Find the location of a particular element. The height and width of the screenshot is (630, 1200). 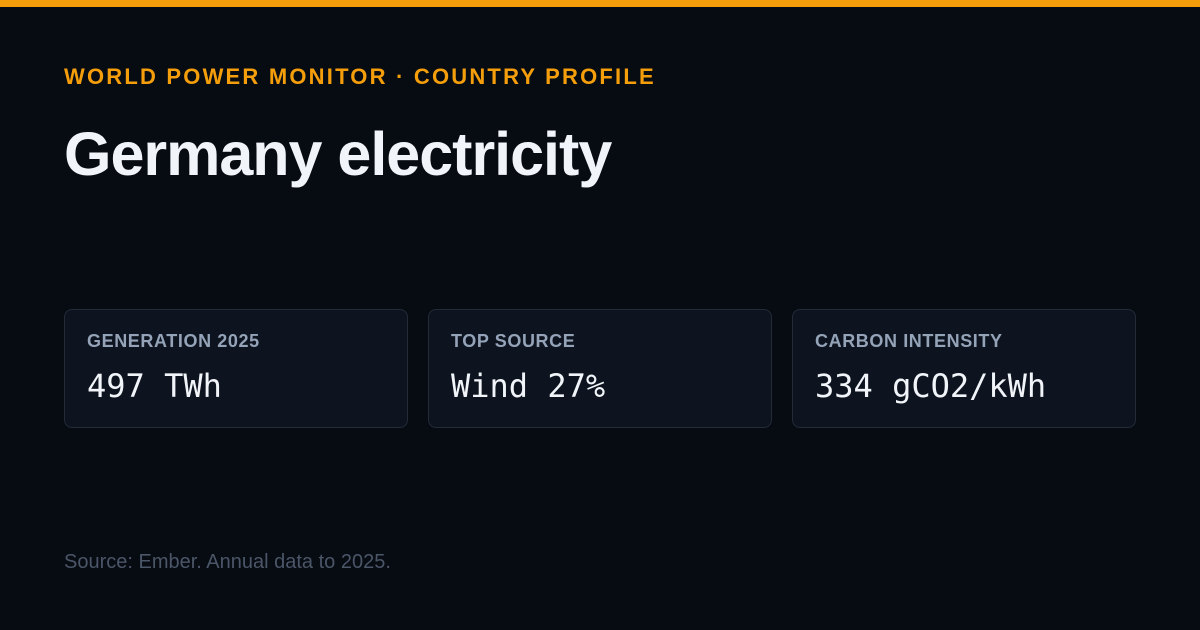

eyebrow-label: WORLD POWER MONITOR · COUNTRY PROFILE is located at coordinates (360, 76).